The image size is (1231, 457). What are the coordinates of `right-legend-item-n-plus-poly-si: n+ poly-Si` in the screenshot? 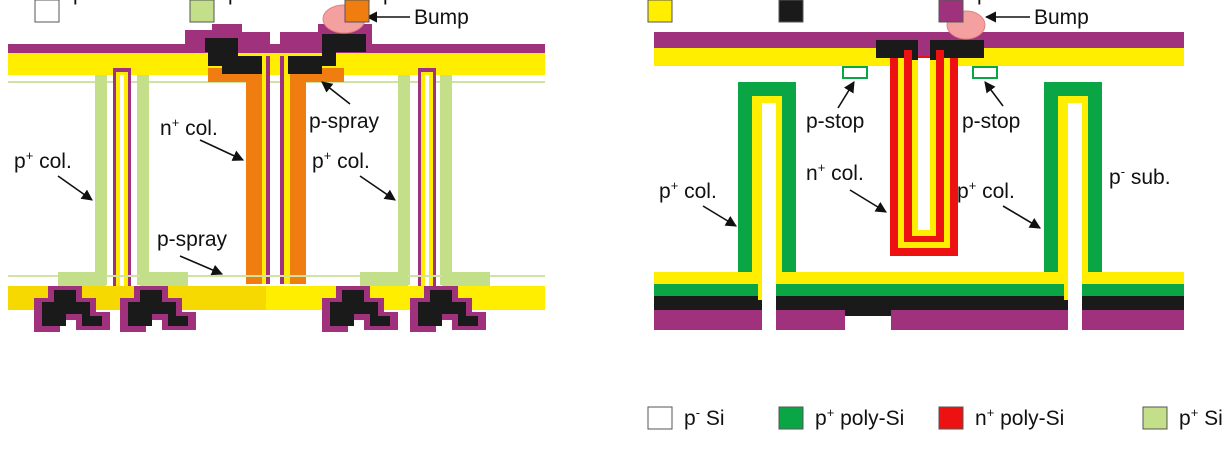 It's located at (1001, 417).